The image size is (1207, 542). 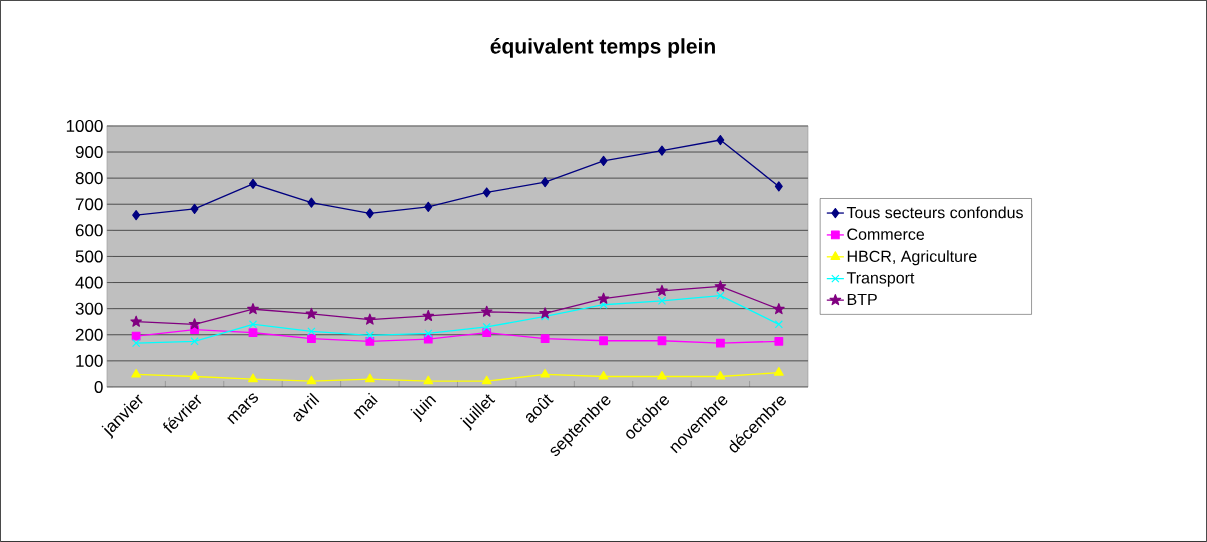 I want to click on legend-label: HBCR, Agriculture, so click(x=912, y=258).